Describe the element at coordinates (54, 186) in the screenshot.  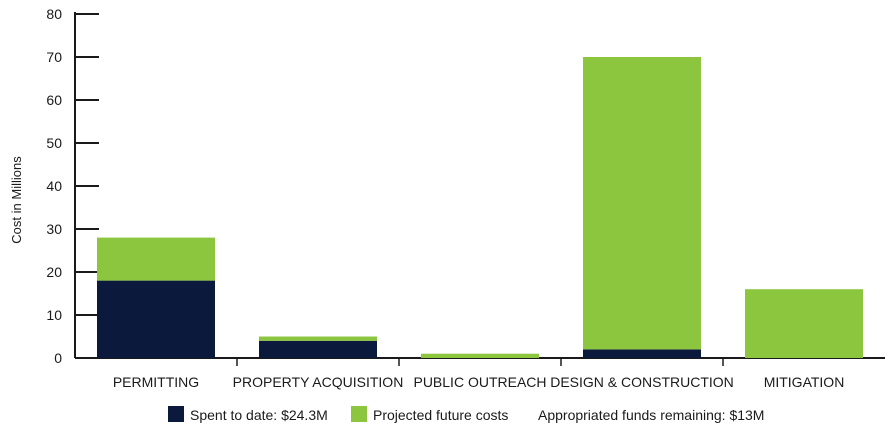
I see `y-tick-label: 40` at that location.